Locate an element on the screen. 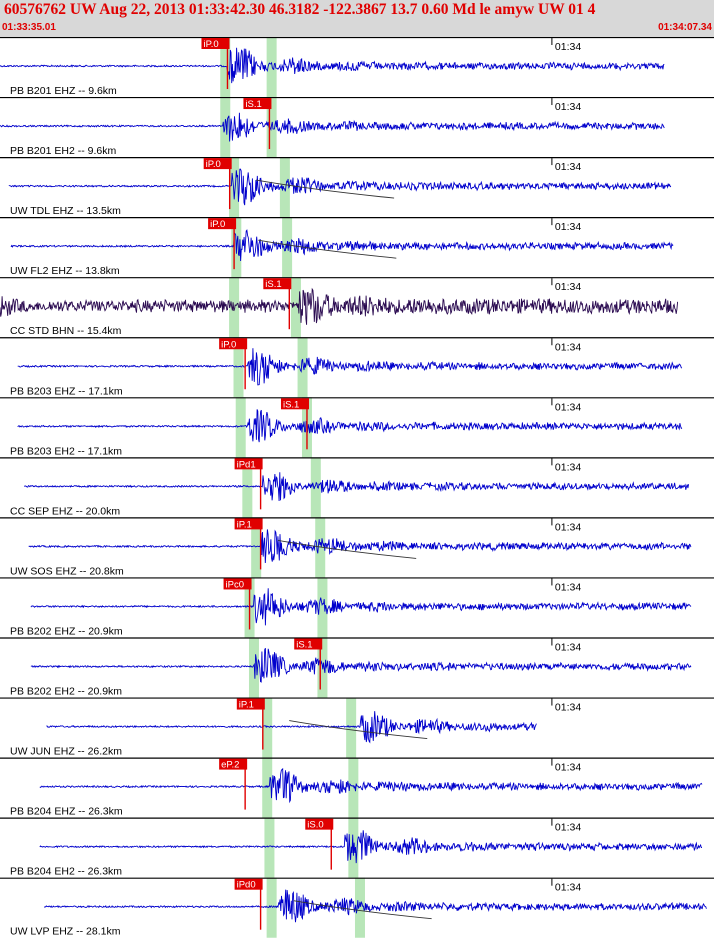 This screenshot has width=714, height=938. pick-label: iS.0 is located at coordinates (315, 825).